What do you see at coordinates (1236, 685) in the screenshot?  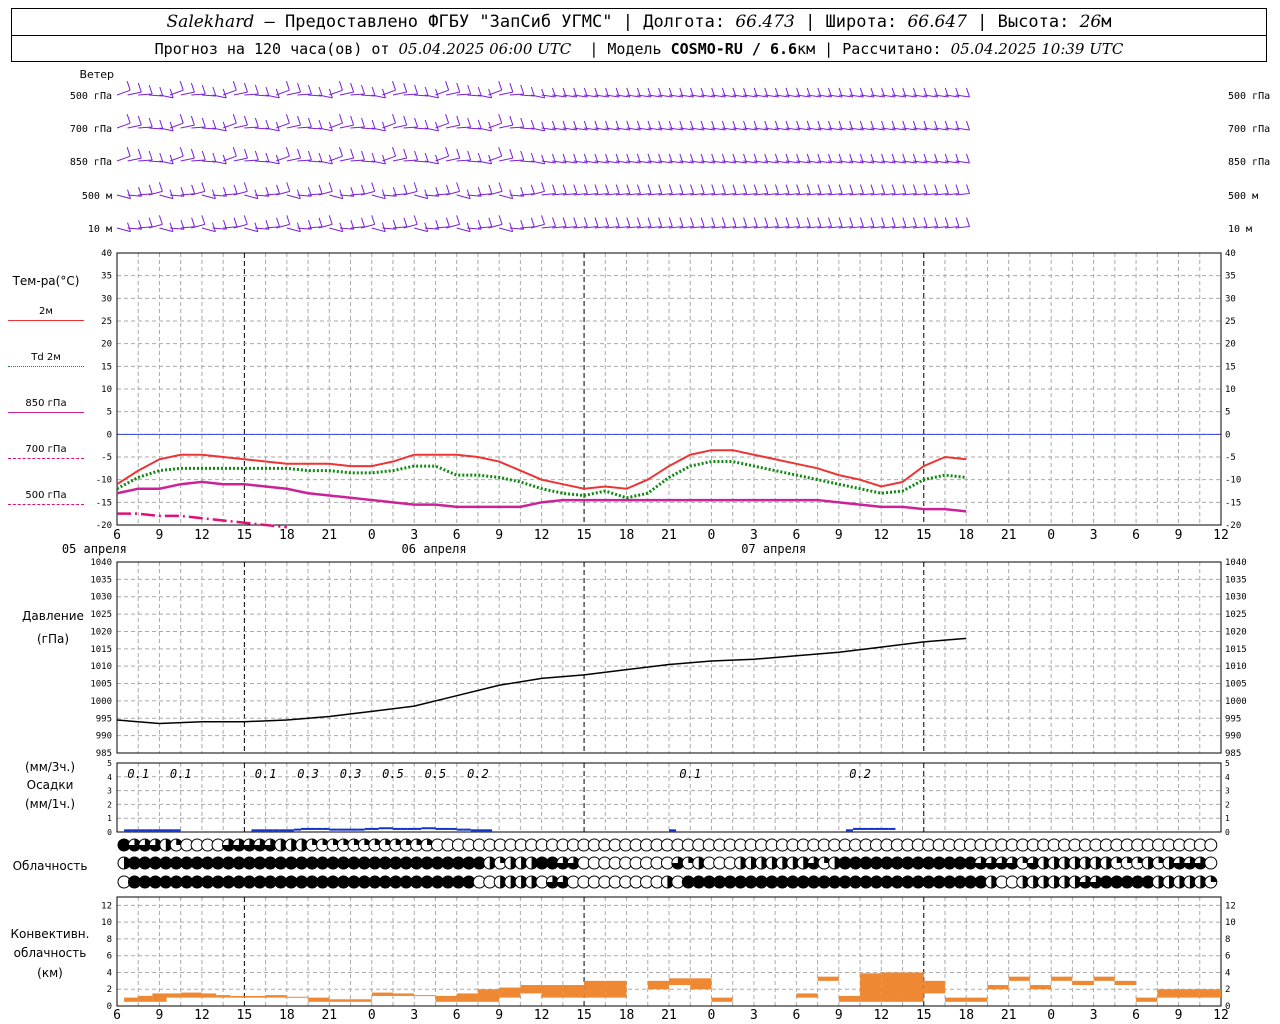 I see `pressure-ytick-right: 1005` at bounding box center [1236, 685].